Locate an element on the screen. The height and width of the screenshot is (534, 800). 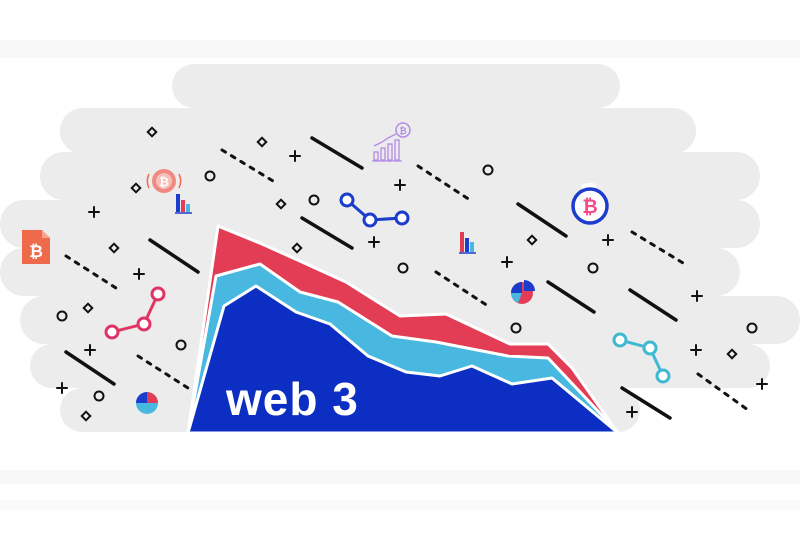
bitcoin-coin-icon: ₿ is located at coordinates (164, 181).